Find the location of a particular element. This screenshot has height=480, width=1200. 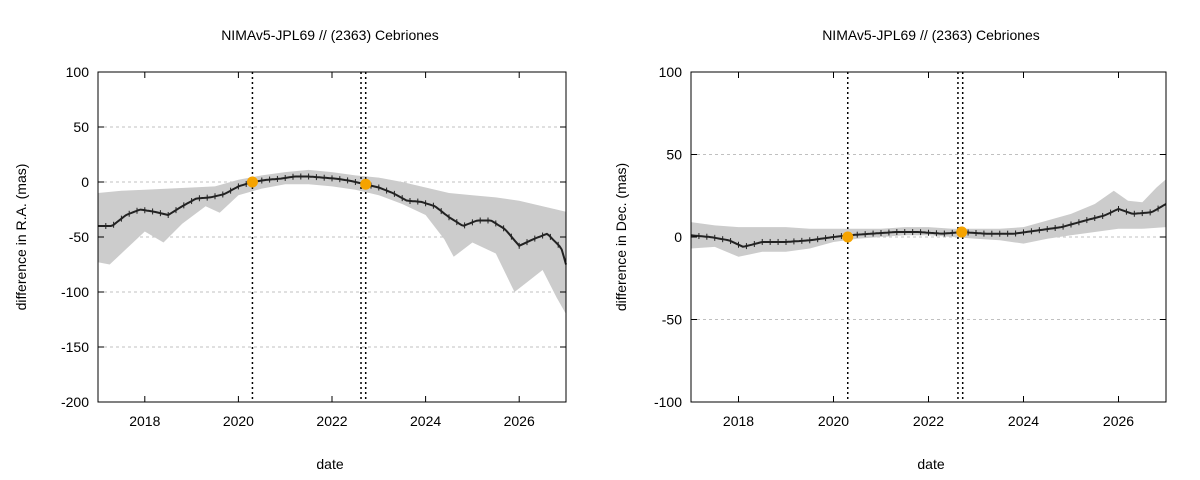

dec-y-axis-label: difference in Dec. (mas) is located at coordinates (621, 237).